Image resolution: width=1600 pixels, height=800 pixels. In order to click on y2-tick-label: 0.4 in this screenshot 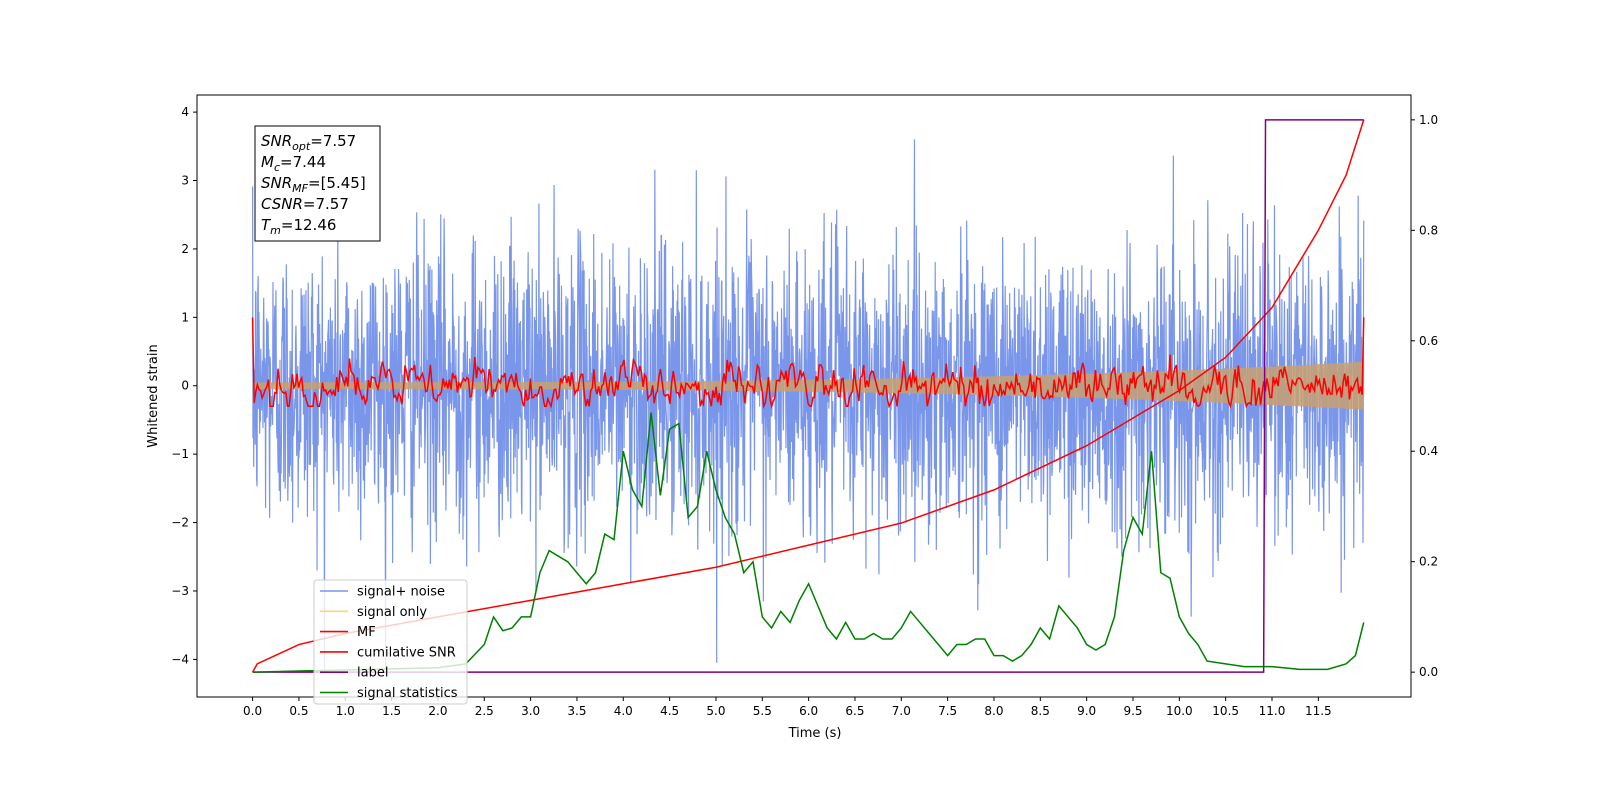, I will do `click(1428, 451)`.